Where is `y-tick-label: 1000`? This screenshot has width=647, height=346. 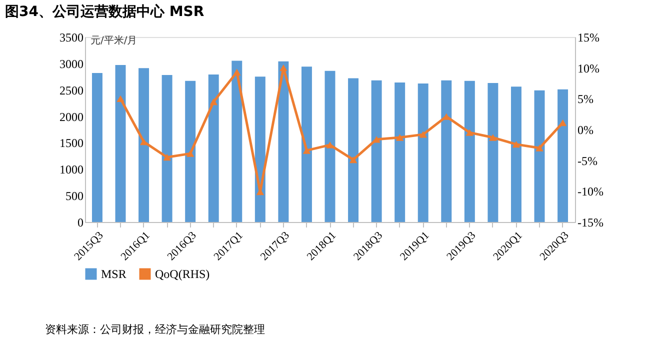 y-tick-label: 1000 is located at coordinates (72, 169).